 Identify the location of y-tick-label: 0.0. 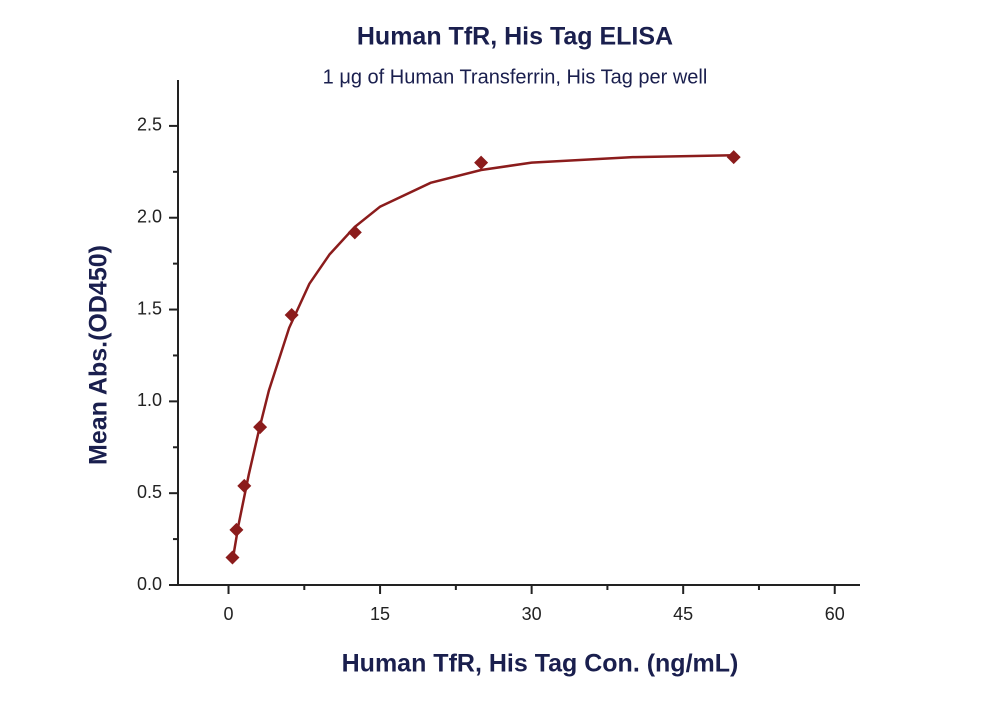
(149, 584).